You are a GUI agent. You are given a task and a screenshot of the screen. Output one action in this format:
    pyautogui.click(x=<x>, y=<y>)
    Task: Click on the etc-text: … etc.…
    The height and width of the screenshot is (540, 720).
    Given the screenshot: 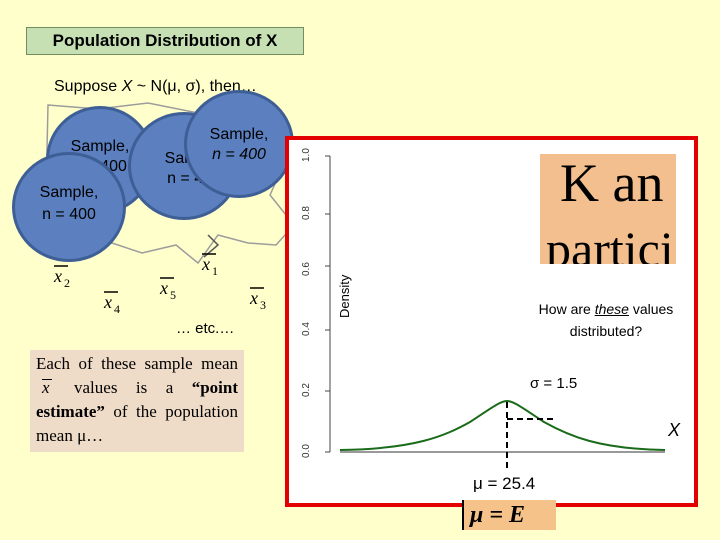 What is the action you would take?
    pyautogui.click(x=205, y=328)
    